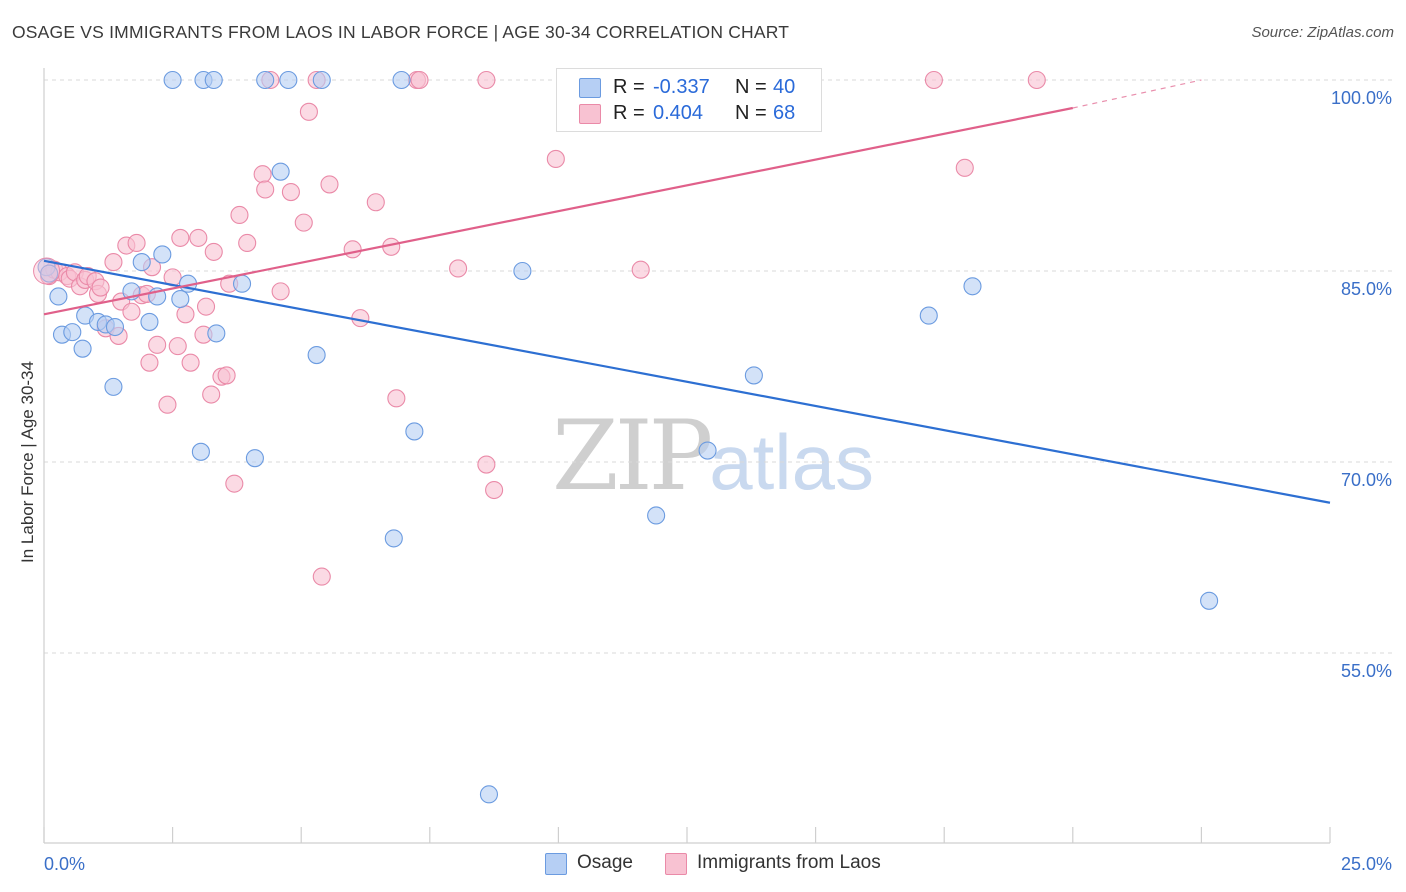  I want to click on legend-osage-swatch, so click(556, 864).